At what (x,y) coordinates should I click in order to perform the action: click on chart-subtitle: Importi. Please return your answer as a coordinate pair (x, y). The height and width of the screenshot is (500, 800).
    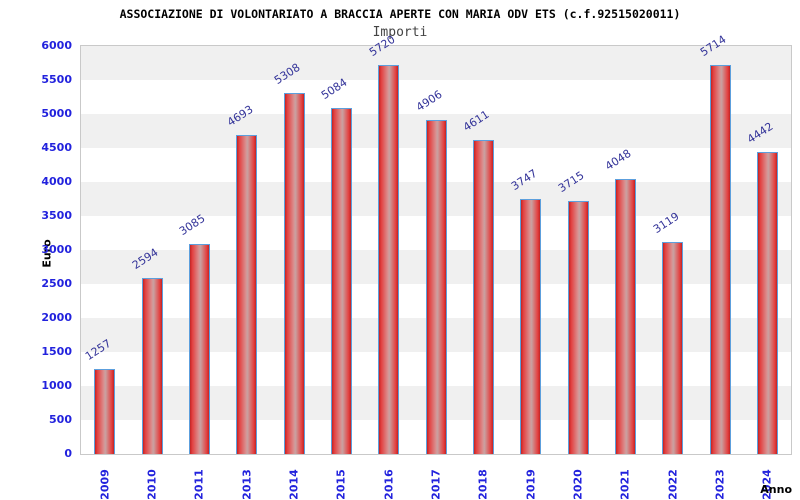
    Looking at the image, I should click on (400, 32).